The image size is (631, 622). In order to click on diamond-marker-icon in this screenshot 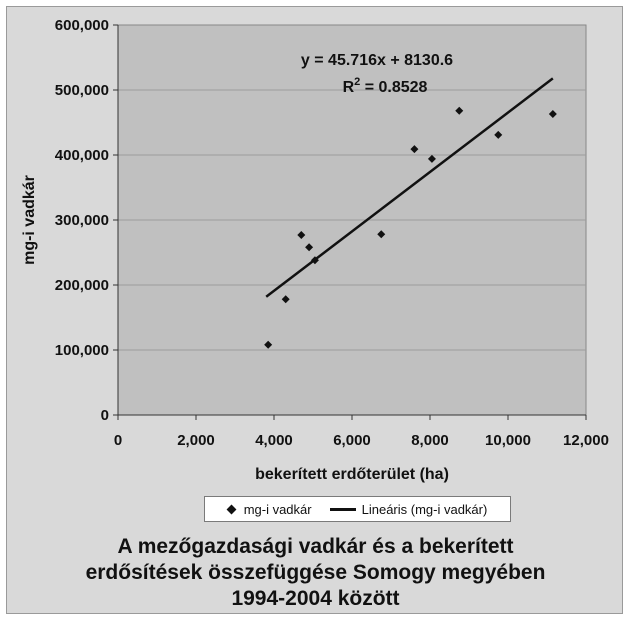, I will do `click(231, 509)`.